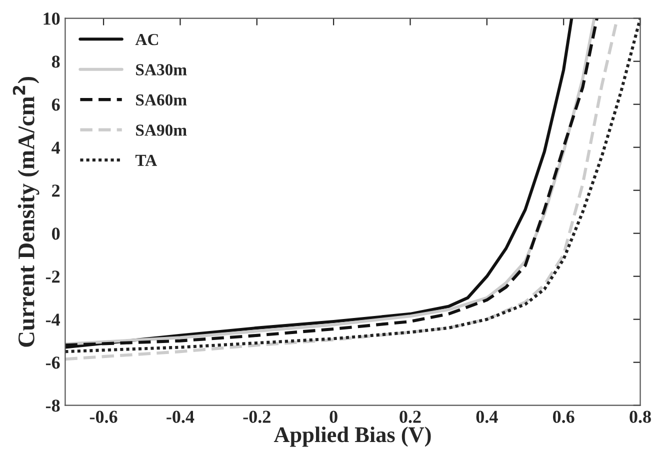 The width and height of the screenshot is (652, 458). I want to click on y-tick-label: -4, so click(53, 320).